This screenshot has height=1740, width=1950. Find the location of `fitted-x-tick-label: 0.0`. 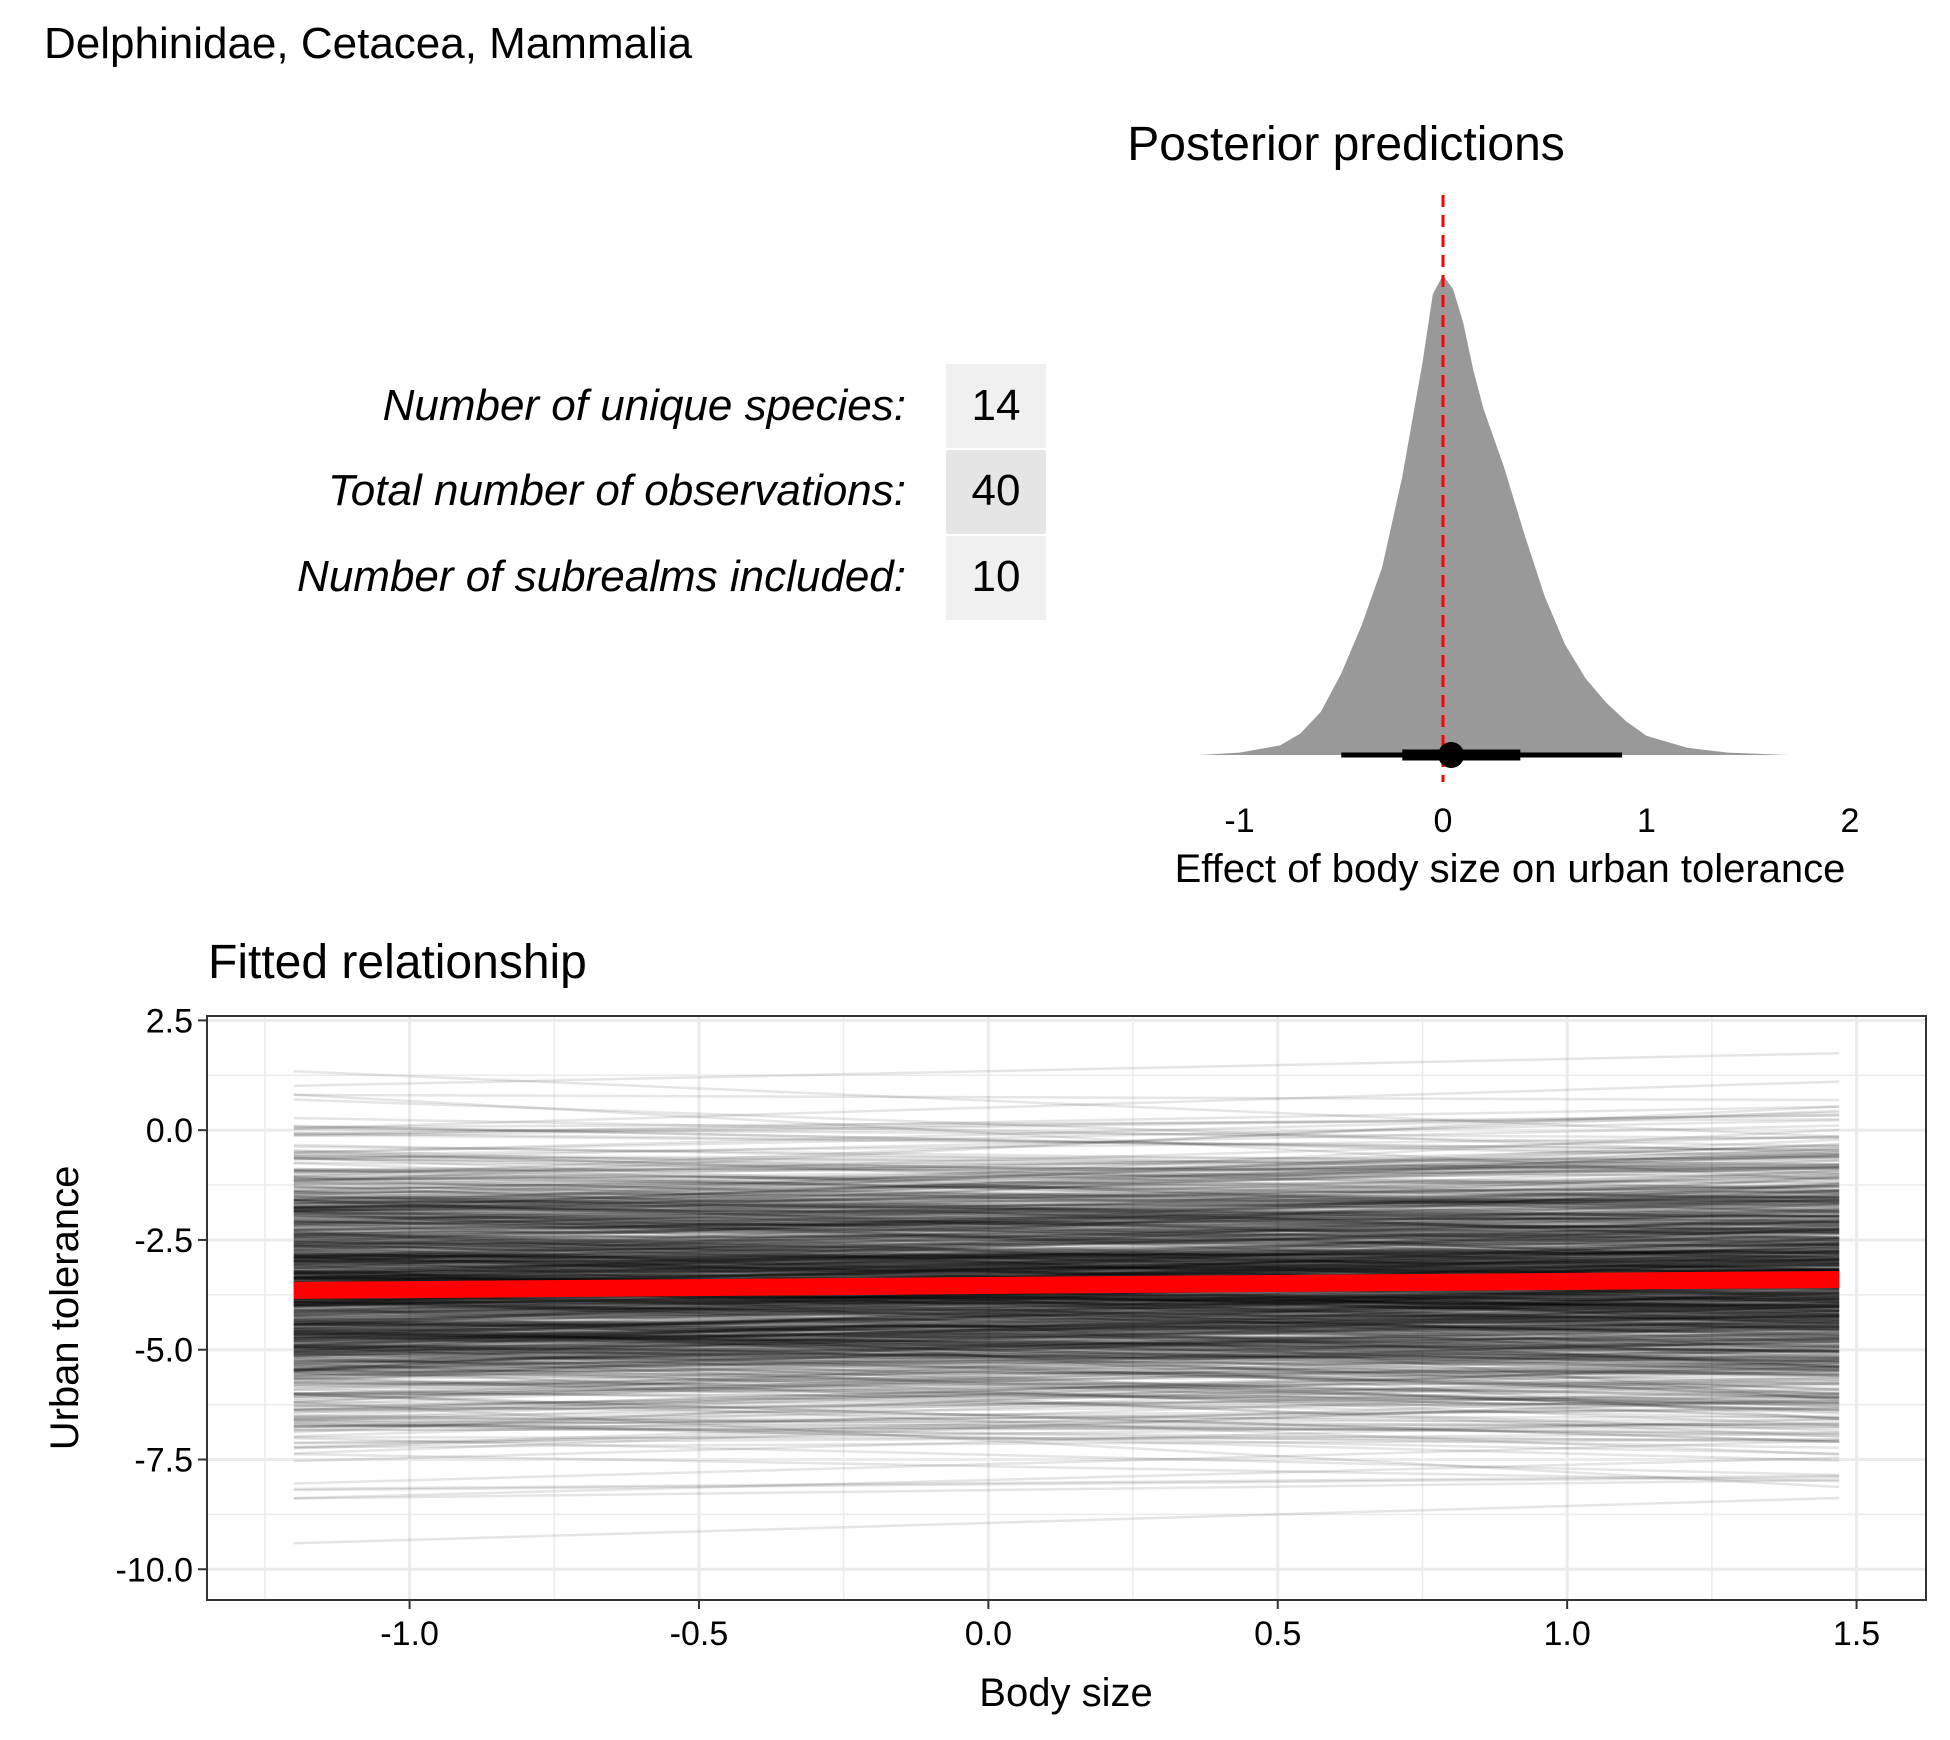

fitted-x-tick-label: 0.0 is located at coordinates (988, 1634).